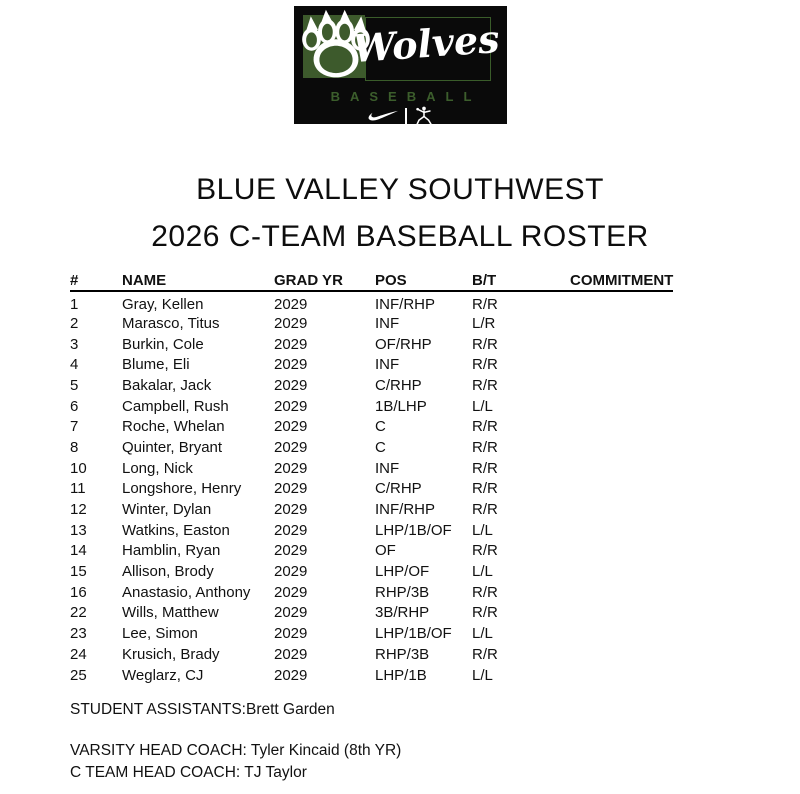 This screenshot has height=794, width=800. Describe the element at coordinates (74, 304) in the screenshot. I see `cell-number: 1` at that location.